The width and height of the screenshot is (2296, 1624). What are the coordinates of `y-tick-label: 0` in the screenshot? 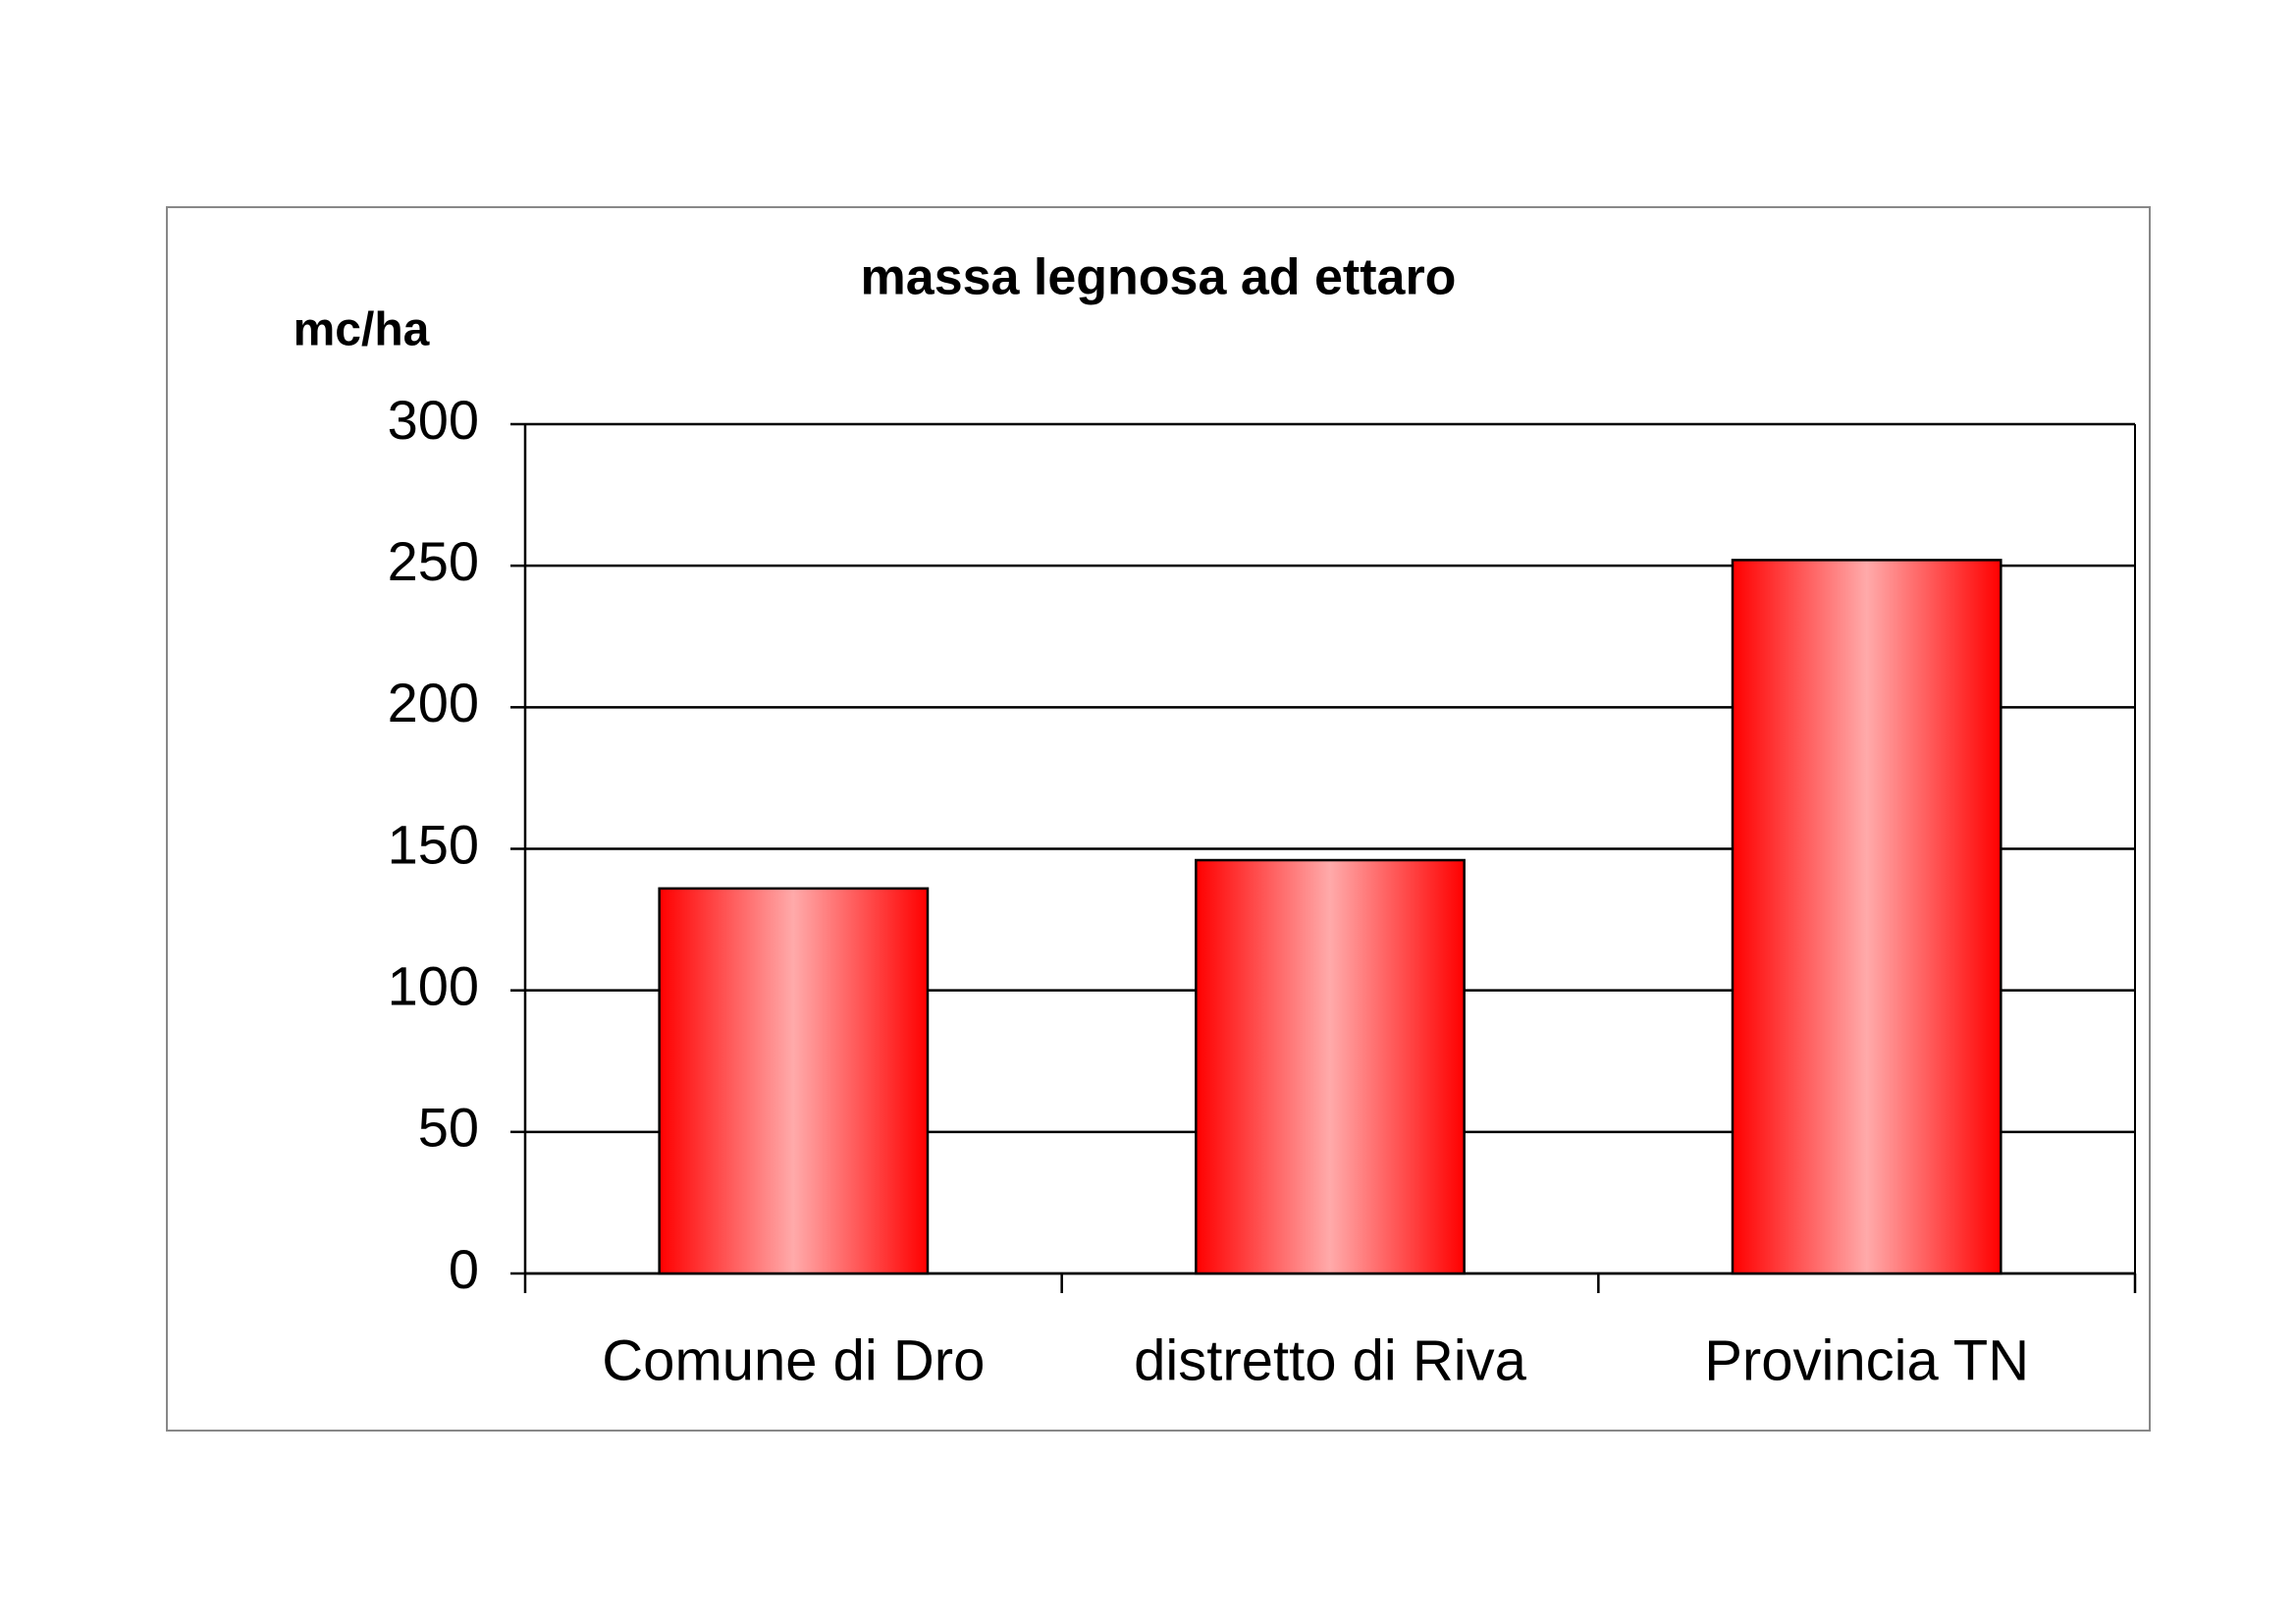 It's located at (464, 1269).